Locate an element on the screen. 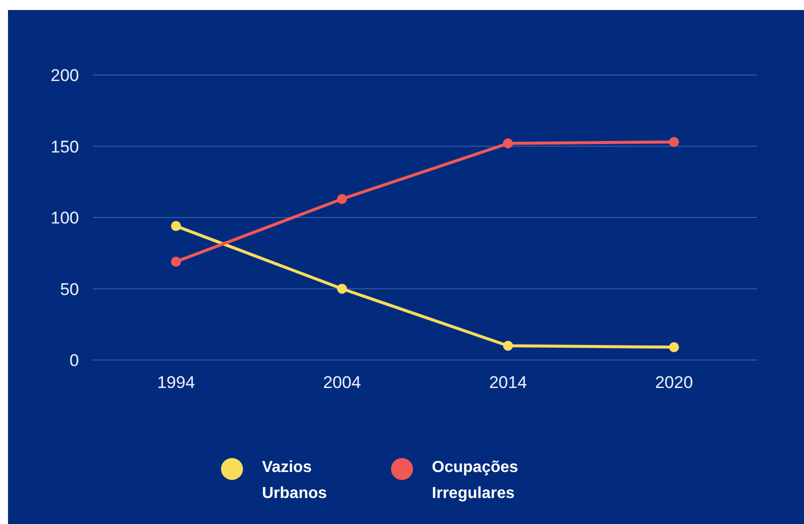 The width and height of the screenshot is (804, 524). y-tick-label: 50 is located at coordinates (69, 289).